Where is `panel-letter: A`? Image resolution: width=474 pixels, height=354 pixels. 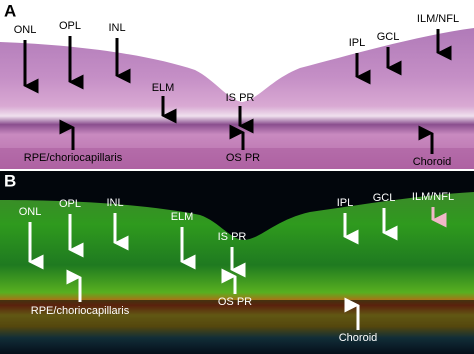 panel-letter: A is located at coordinates (10, 10).